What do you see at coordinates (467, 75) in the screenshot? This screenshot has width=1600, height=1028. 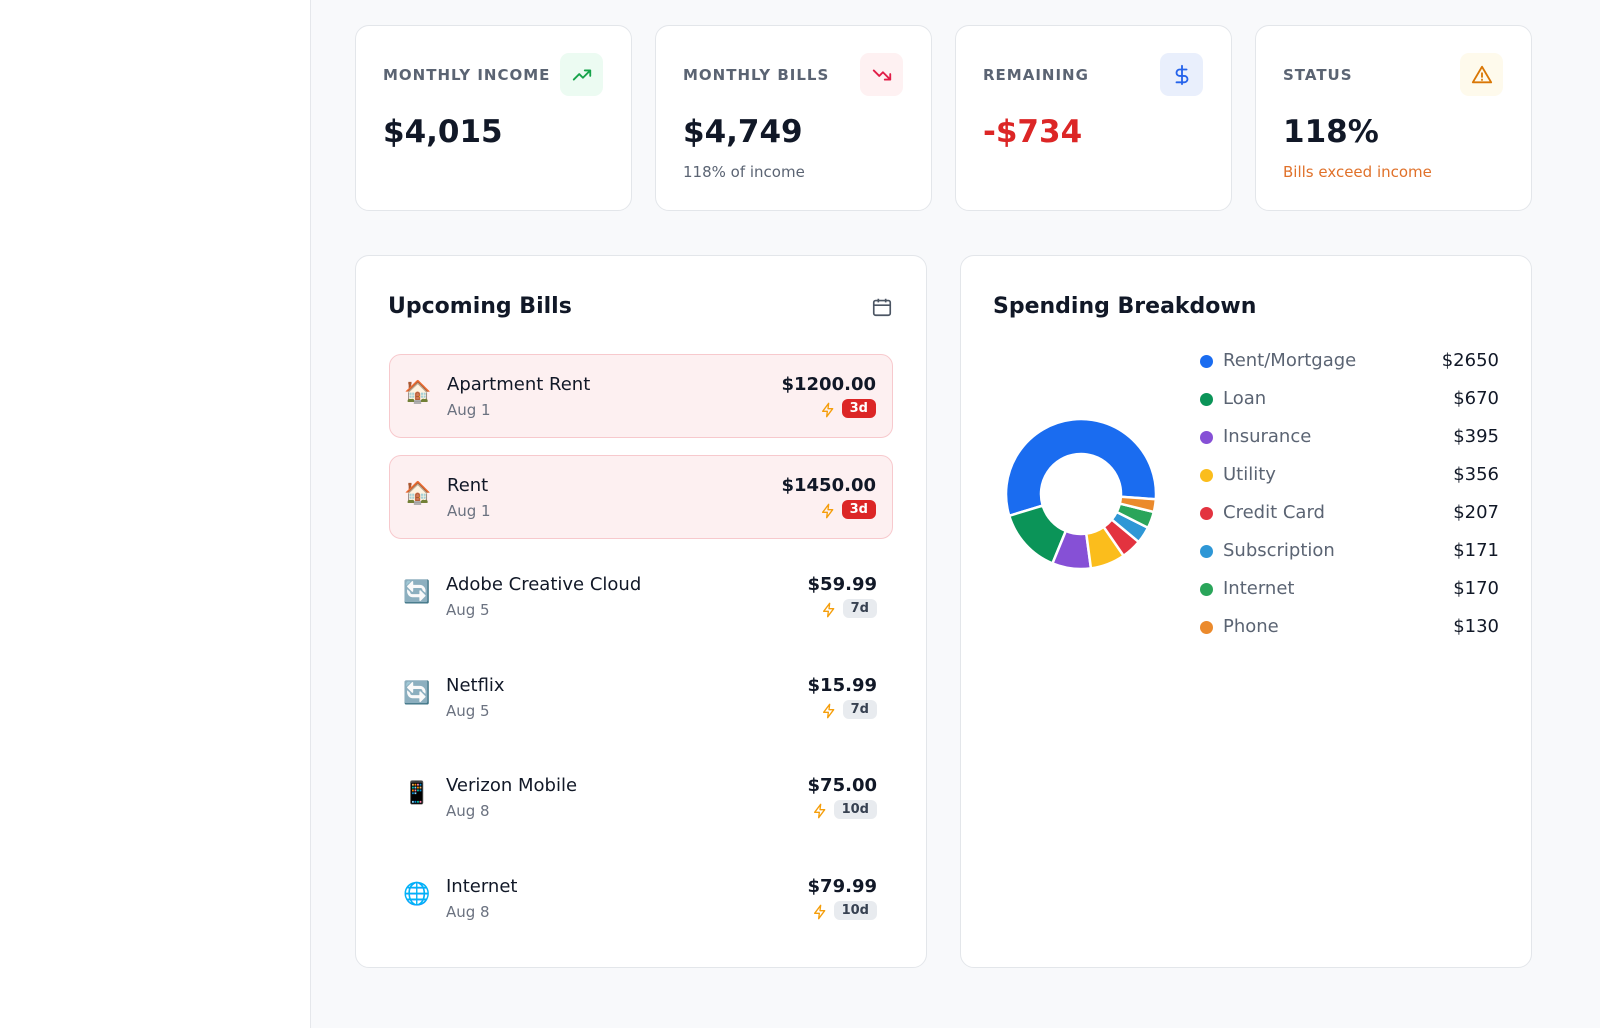 I see `stat-label: MONTHLY INCOME` at bounding box center [467, 75].